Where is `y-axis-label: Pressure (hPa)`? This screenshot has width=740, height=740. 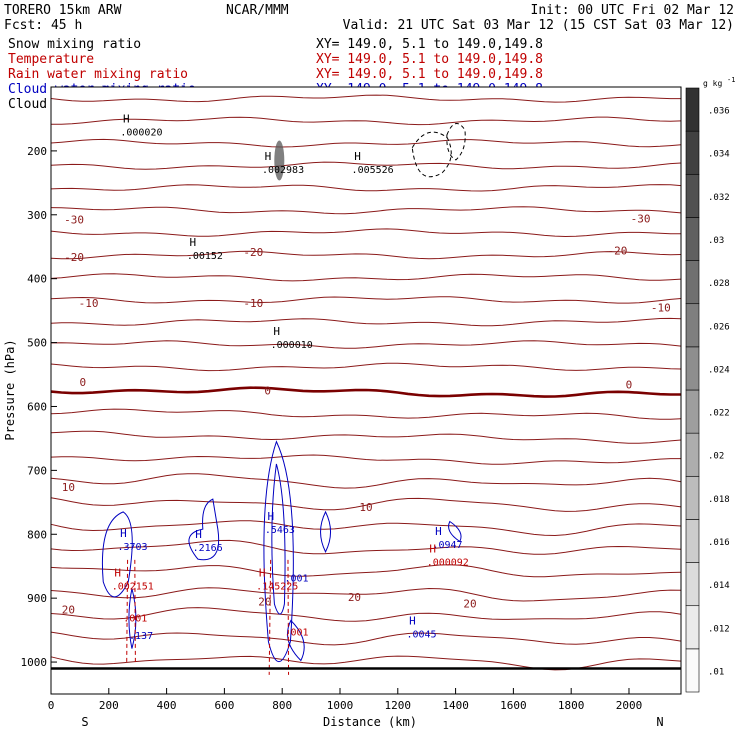
y-axis-label: Pressure (hPa) is located at coordinates (10, 389).